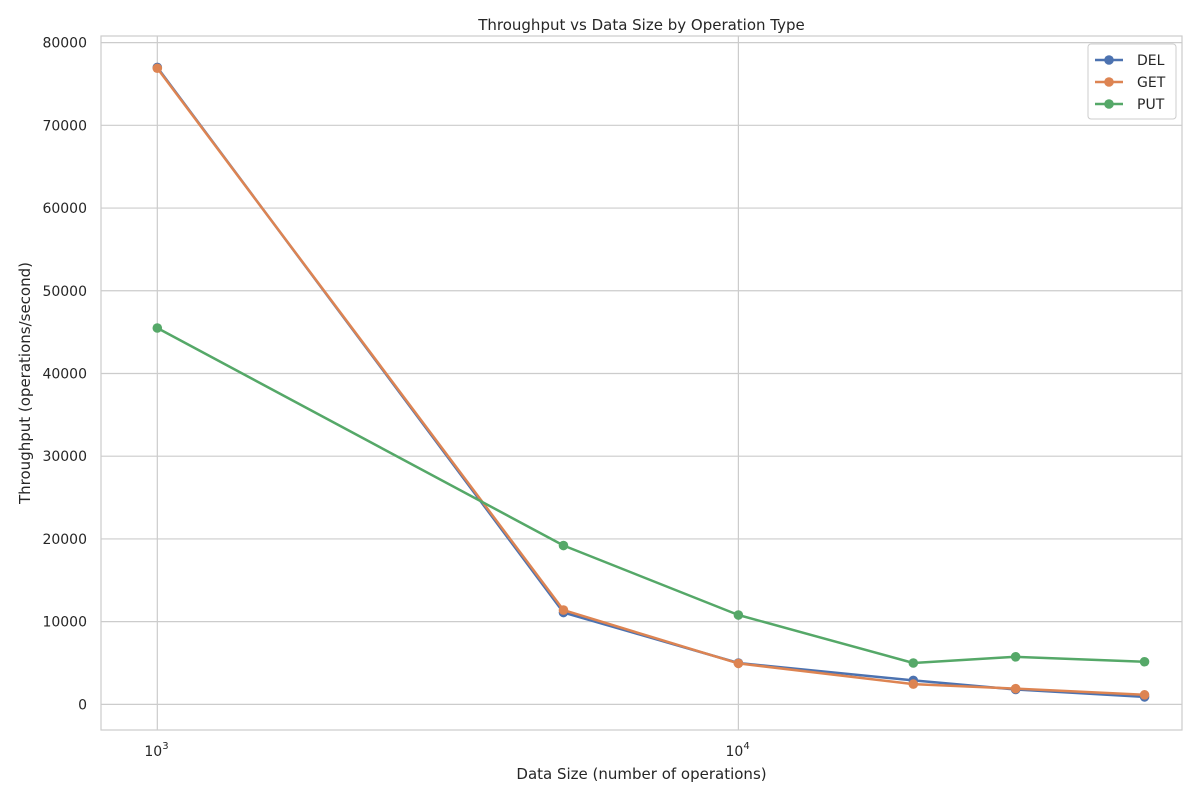 This screenshot has height=800, width=1200. What do you see at coordinates (446, 750) in the screenshot?
I see `x-tick-labels: 10 3 10 4` at bounding box center [446, 750].